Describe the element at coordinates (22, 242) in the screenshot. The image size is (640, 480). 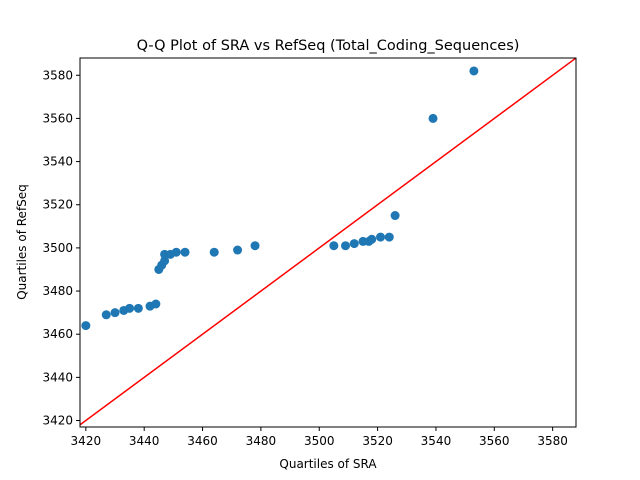
I see `y-axis-label: Quartiles of RefSeq` at that location.